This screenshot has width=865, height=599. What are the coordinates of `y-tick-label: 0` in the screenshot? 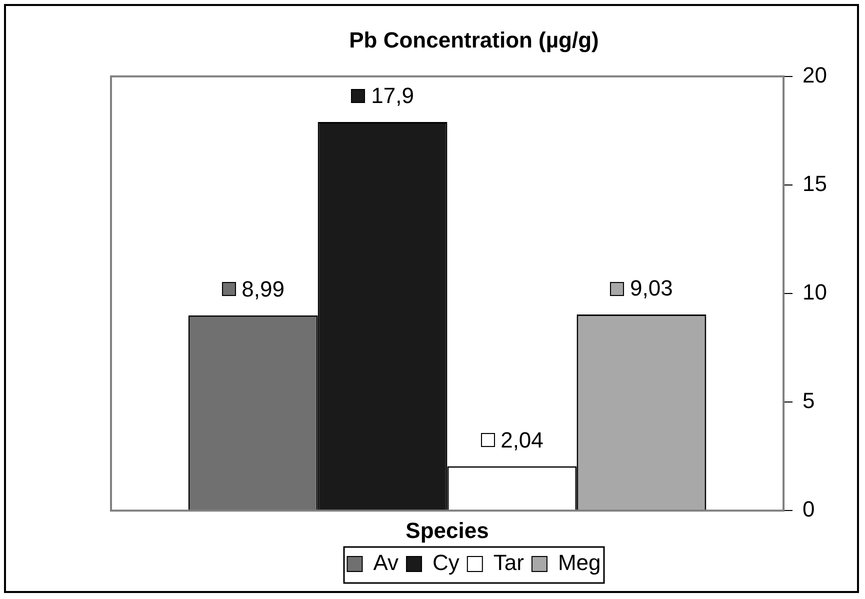 It's located at (808, 509).